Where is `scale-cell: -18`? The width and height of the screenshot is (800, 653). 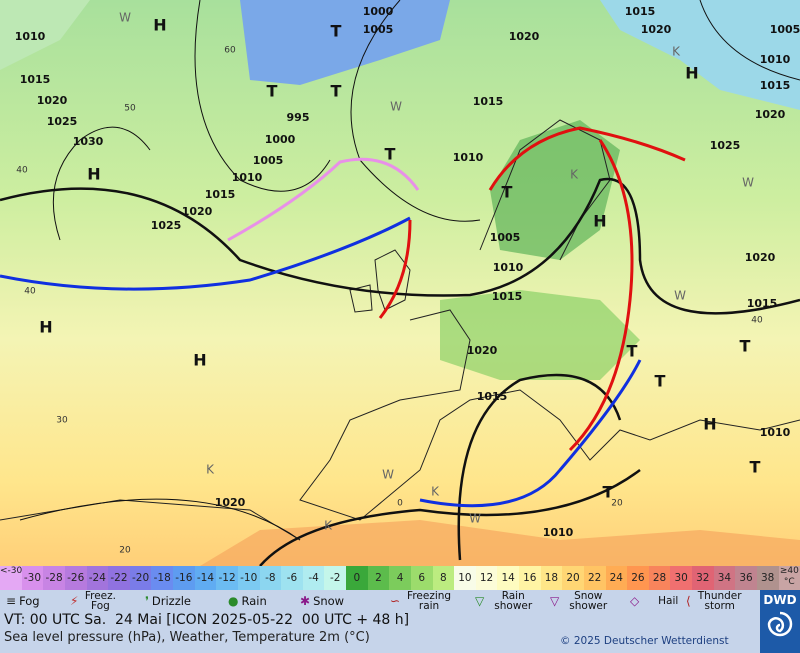 scale-cell: -18 is located at coordinates (162, 578).